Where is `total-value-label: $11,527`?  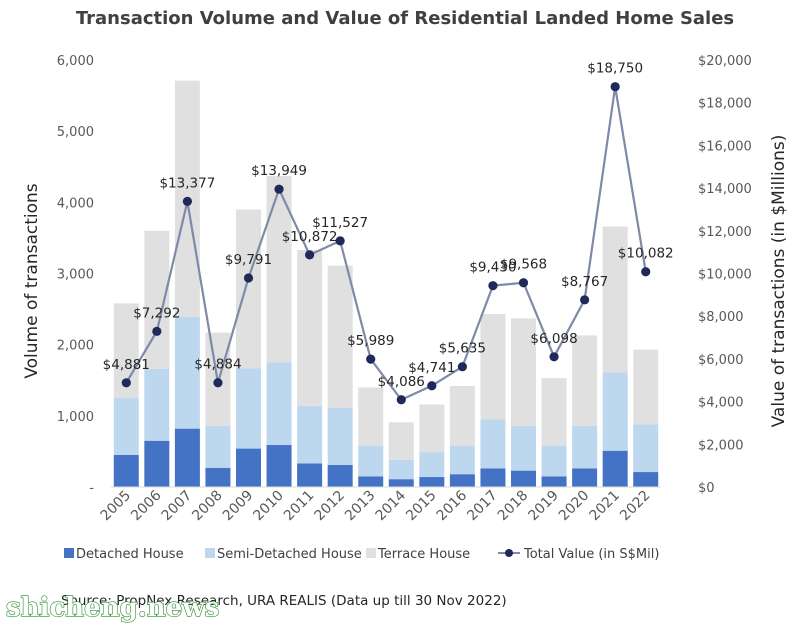 total-value-label: $11,527 is located at coordinates (340, 223).